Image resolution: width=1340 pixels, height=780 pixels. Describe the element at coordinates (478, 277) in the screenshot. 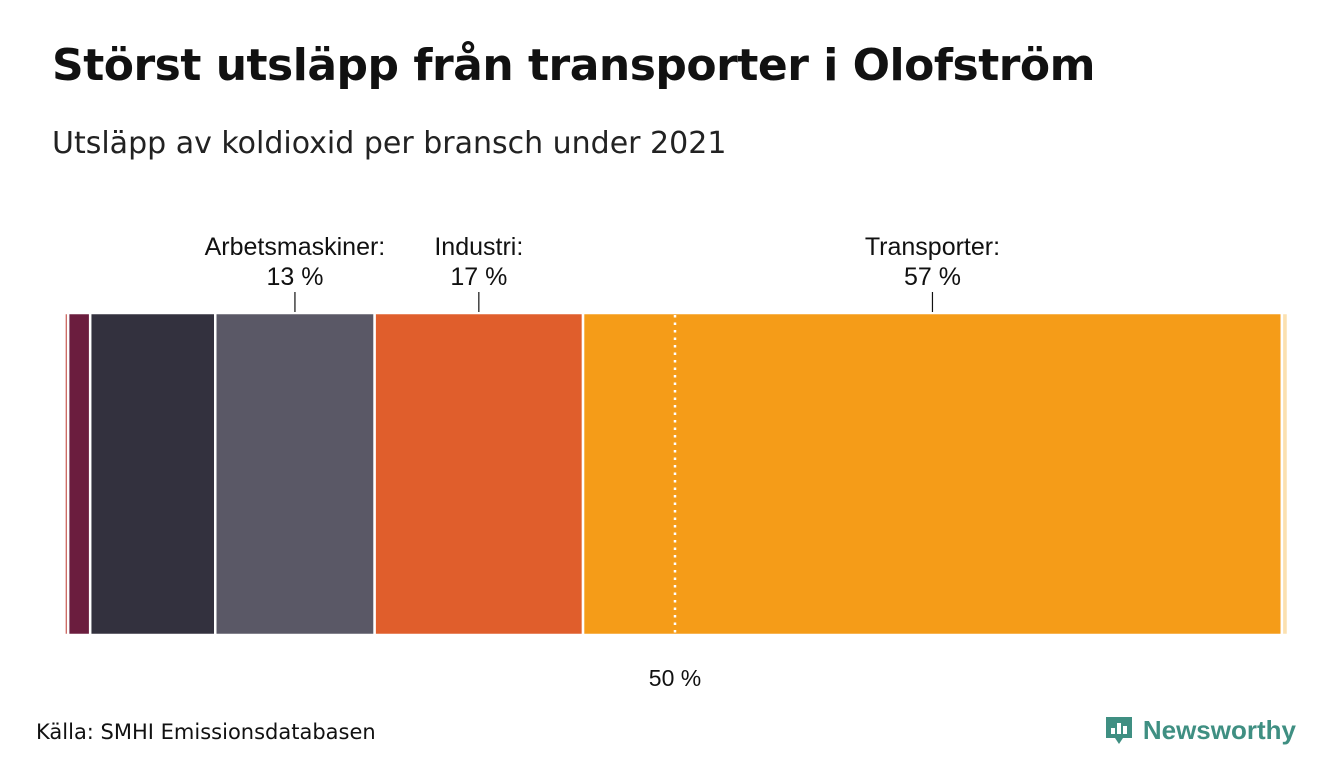

I see `segment-label-value: 17 %` at that location.